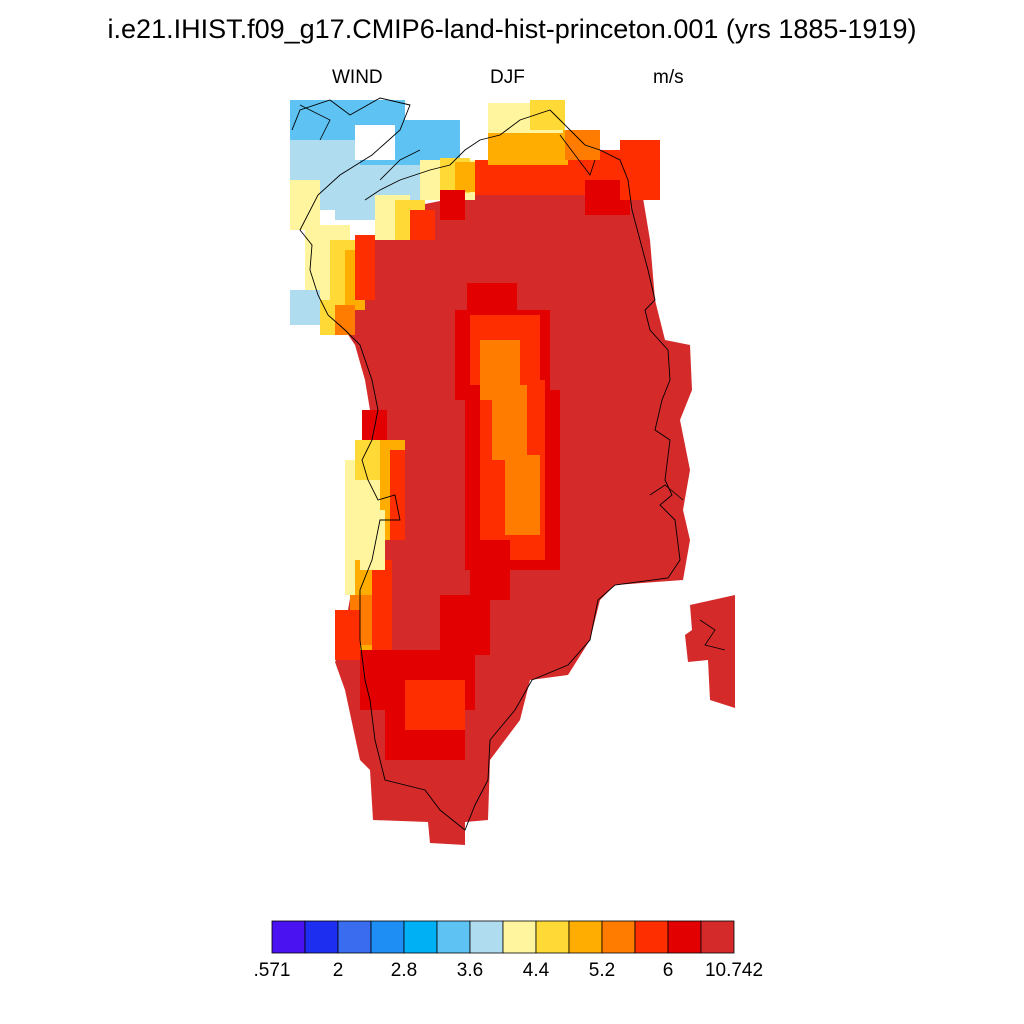 The image size is (1024, 1024). I want to click on units-label: m/s, so click(668, 77).